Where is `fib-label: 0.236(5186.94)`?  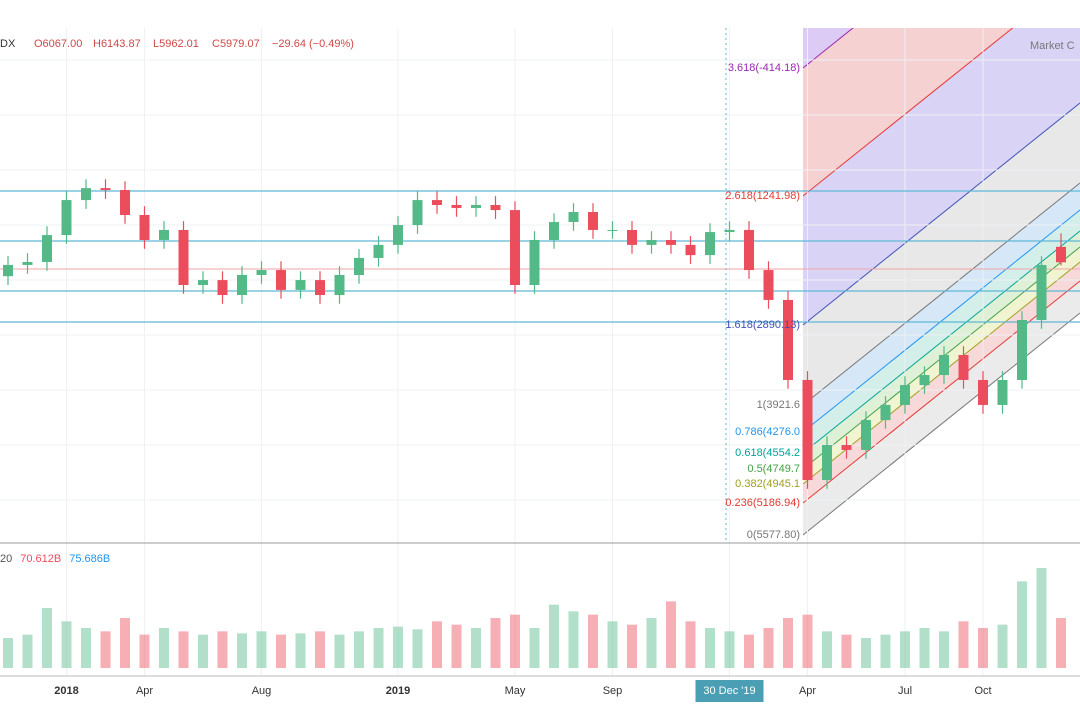 fib-label: 0.236(5186.94) is located at coordinates (762, 503).